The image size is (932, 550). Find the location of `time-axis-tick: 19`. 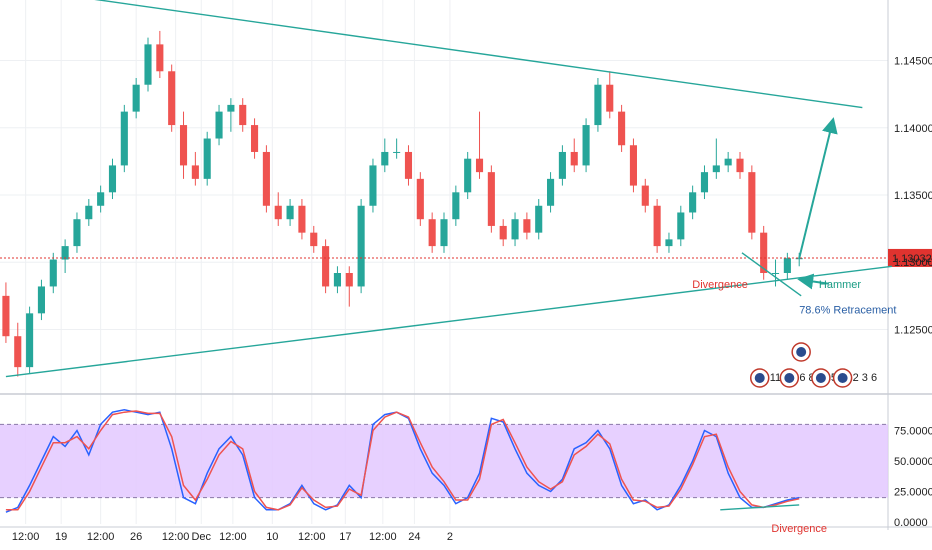

time-axis-tick: 19 is located at coordinates (61, 537).